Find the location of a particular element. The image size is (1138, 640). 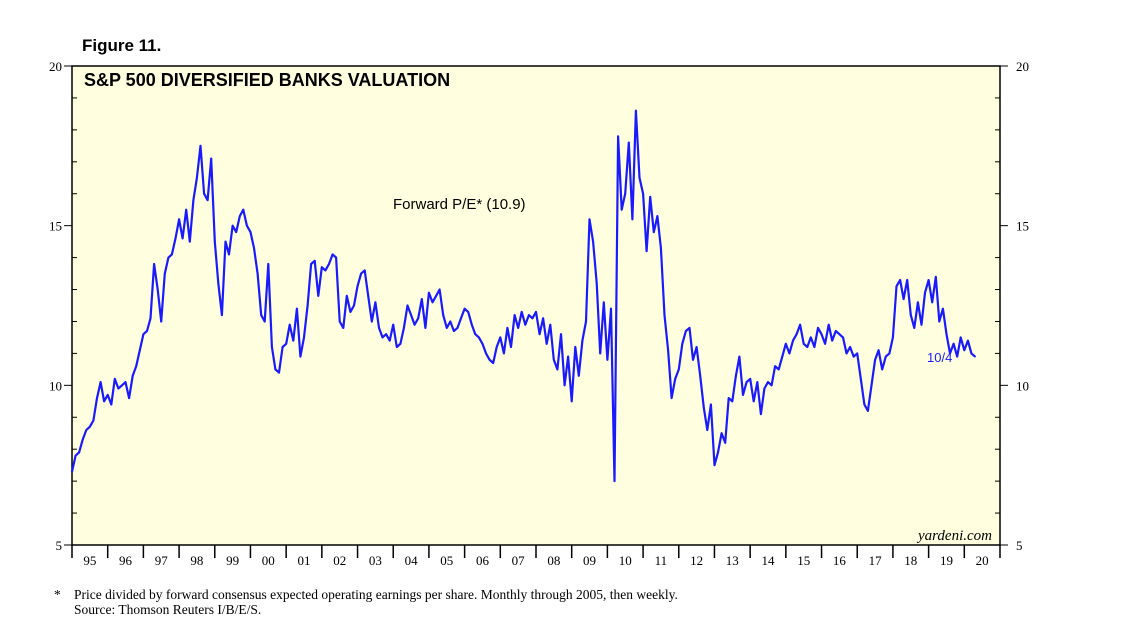

footnote-marker: * is located at coordinates (57, 594).